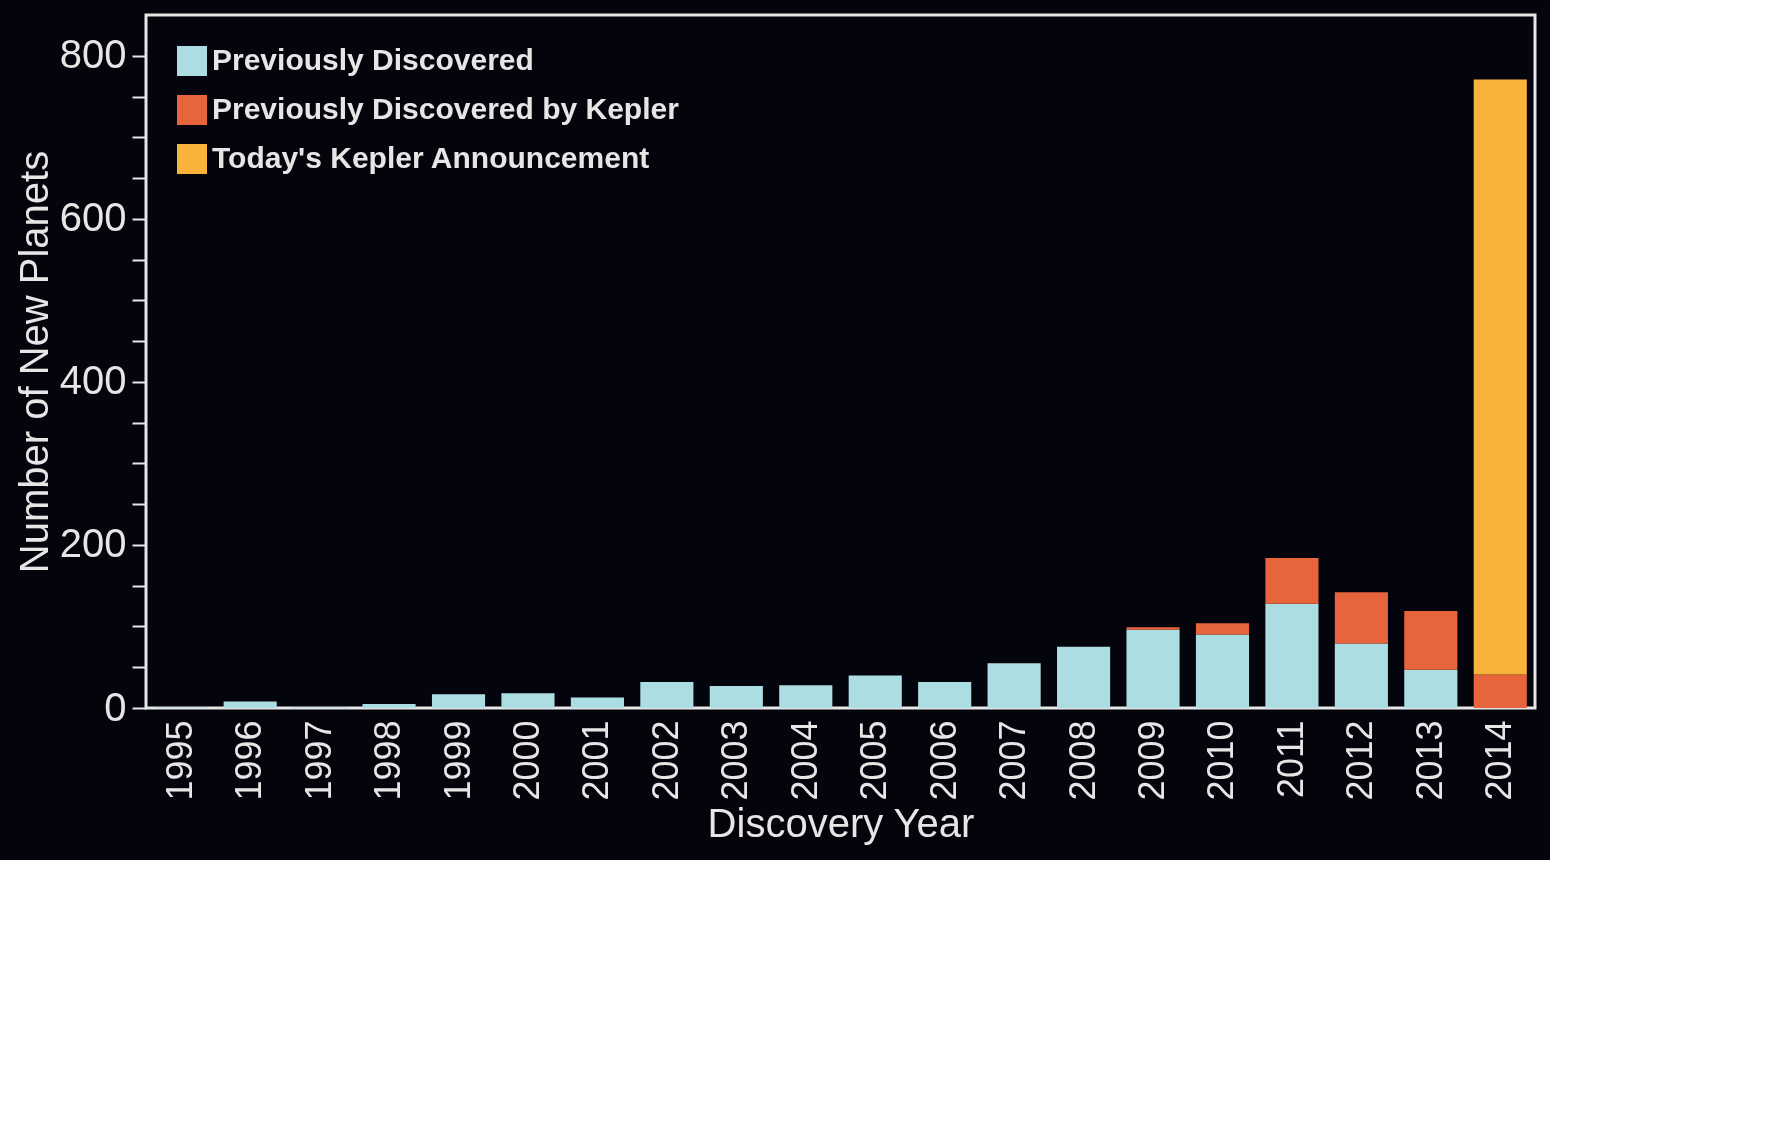  What do you see at coordinates (1360, 760) in the screenshot?
I see `x-tick-label: 2012` at bounding box center [1360, 760].